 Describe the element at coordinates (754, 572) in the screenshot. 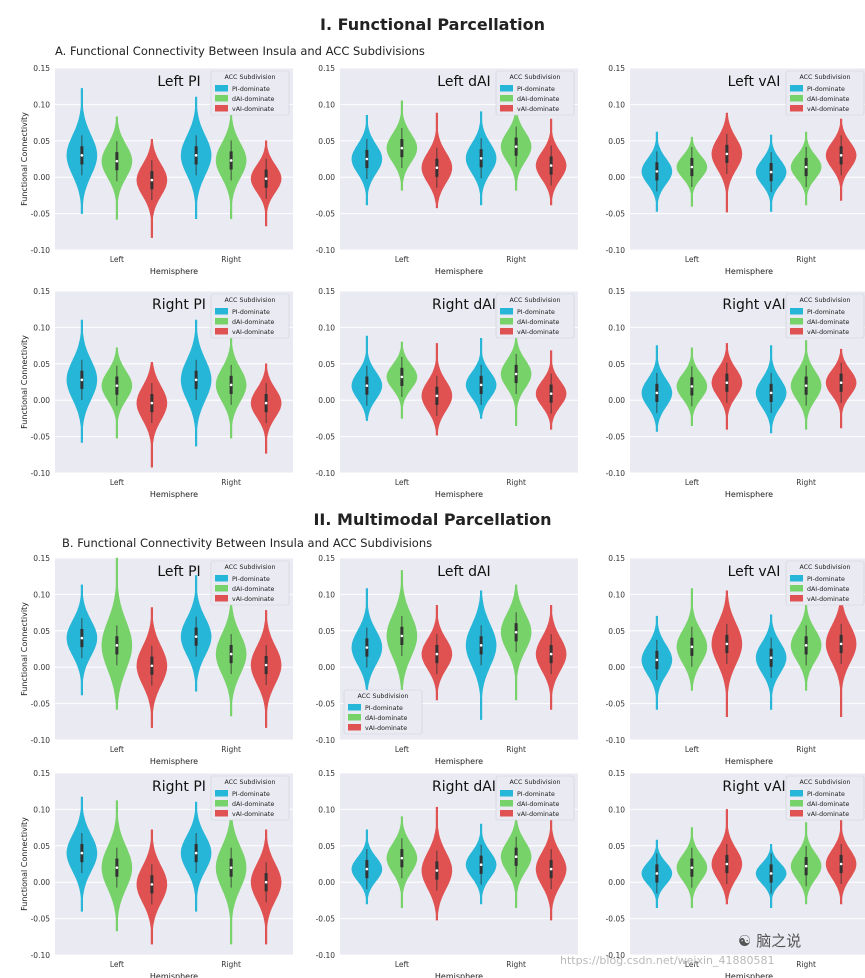

I see `panel-title: Left vAI` at that location.